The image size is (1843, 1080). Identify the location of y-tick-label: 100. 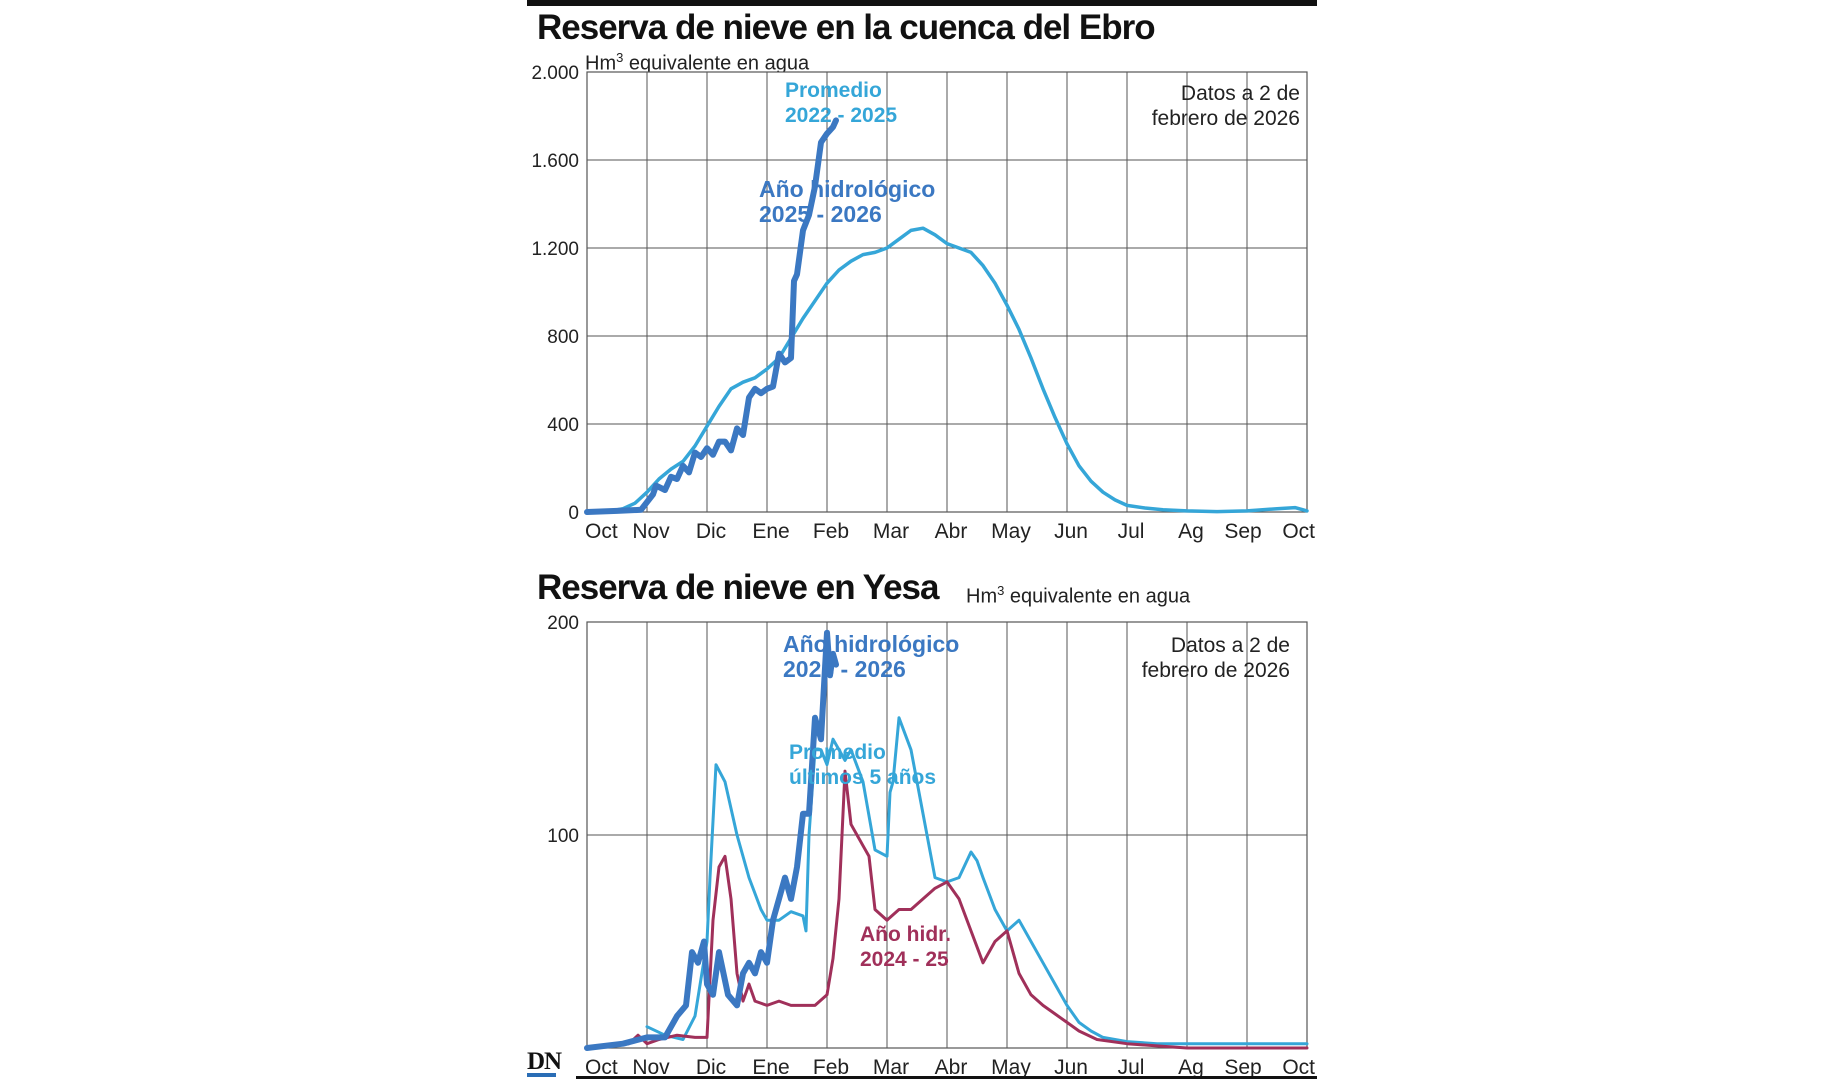
(563, 836).